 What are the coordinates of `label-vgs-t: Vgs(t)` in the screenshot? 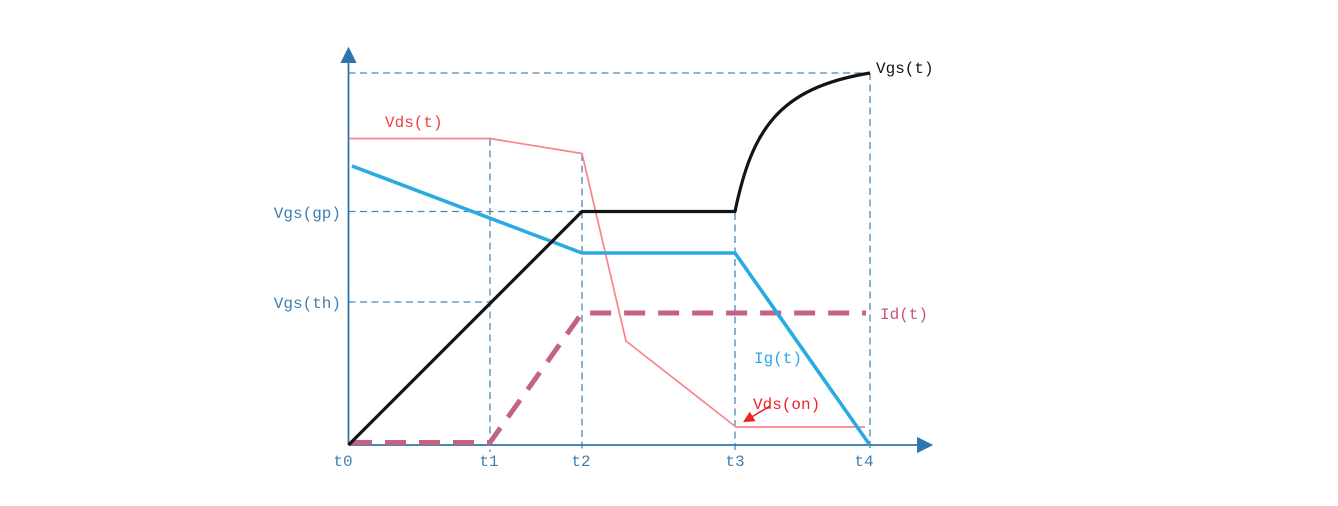 It's located at (905, 69).